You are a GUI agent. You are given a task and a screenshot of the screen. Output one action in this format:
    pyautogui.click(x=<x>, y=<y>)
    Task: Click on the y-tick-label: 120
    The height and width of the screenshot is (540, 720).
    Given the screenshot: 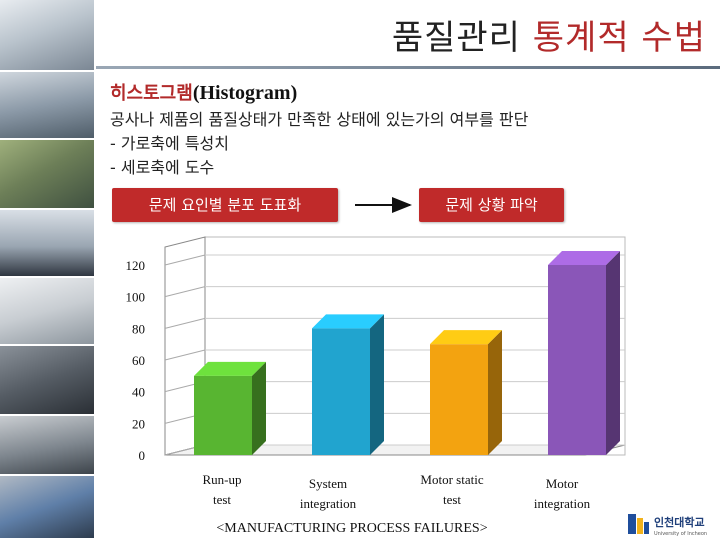 What is the action you would take?
    pyautogui.click(x=136, y=265)
    